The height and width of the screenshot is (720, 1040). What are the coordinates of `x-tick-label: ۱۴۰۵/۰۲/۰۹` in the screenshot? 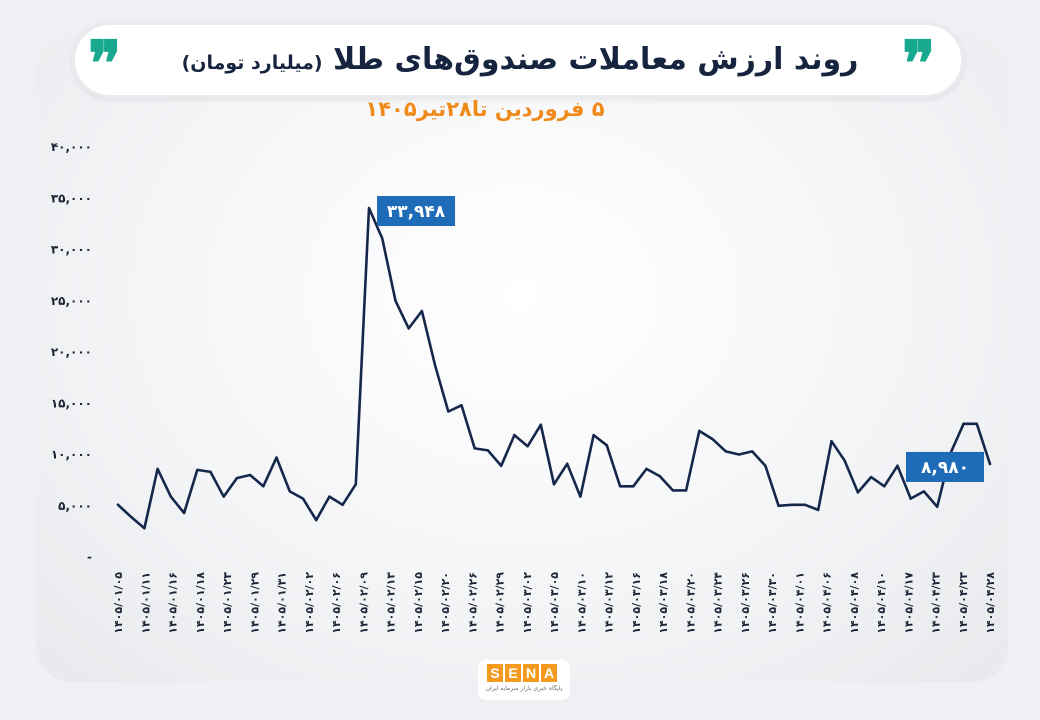 It's located at (363, 603).